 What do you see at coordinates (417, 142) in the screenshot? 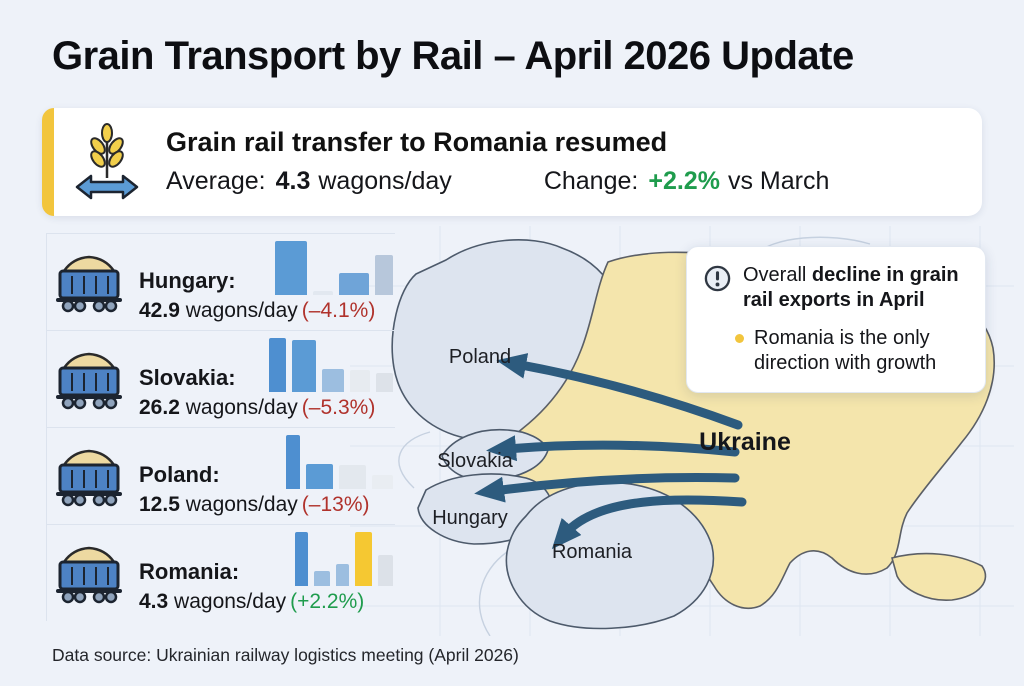
I see `banner-heading: Grain rail transfer to Romania resumed` at bounding box center [417, 142].